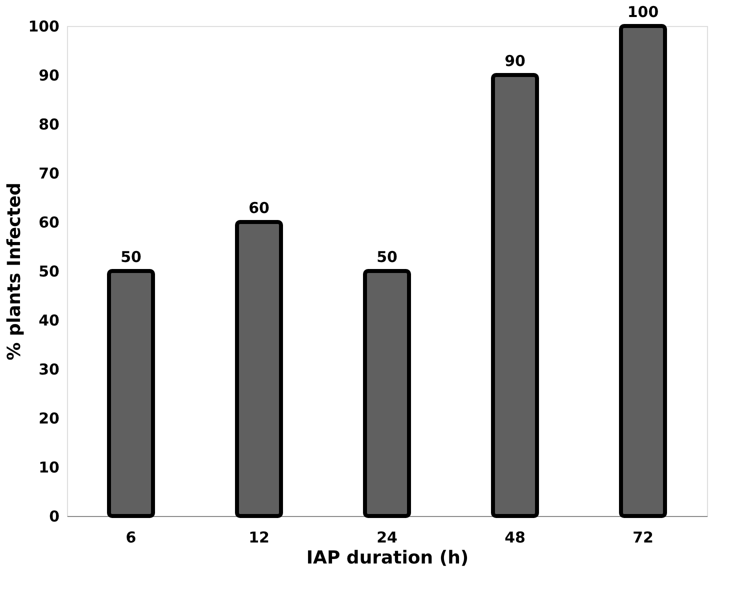 The image size is (750, 600). What do you see at coordinates (49, 223) in the screenshot?
I see `y-tick-label: 60` at bounding box center [49, 223].